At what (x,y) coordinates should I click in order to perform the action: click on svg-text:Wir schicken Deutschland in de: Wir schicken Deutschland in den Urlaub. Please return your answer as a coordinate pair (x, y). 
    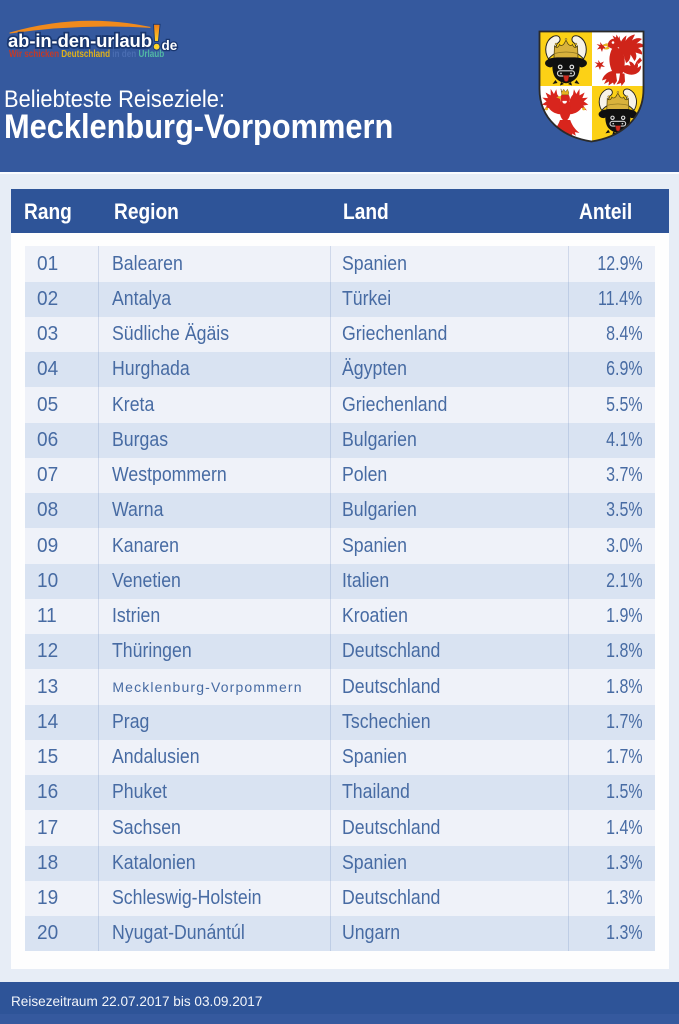
    Looking at the image, I should click on (86, 53).